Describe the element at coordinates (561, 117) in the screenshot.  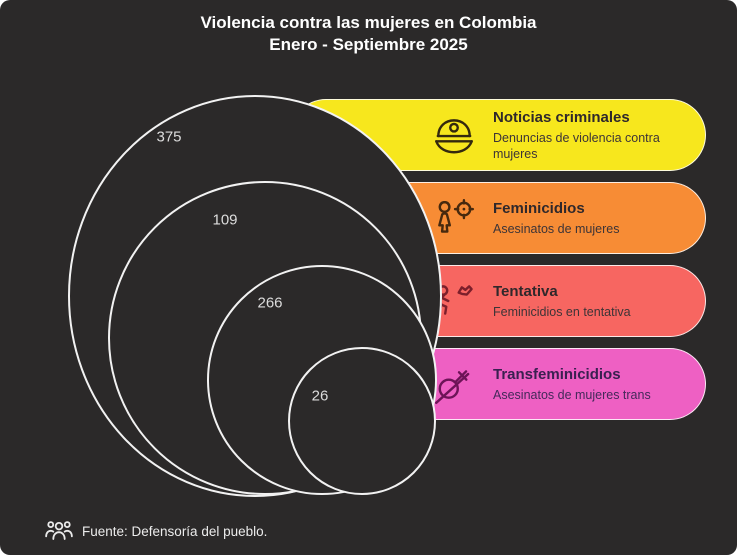
I see `legend-title: Noticias criminales` at that location.